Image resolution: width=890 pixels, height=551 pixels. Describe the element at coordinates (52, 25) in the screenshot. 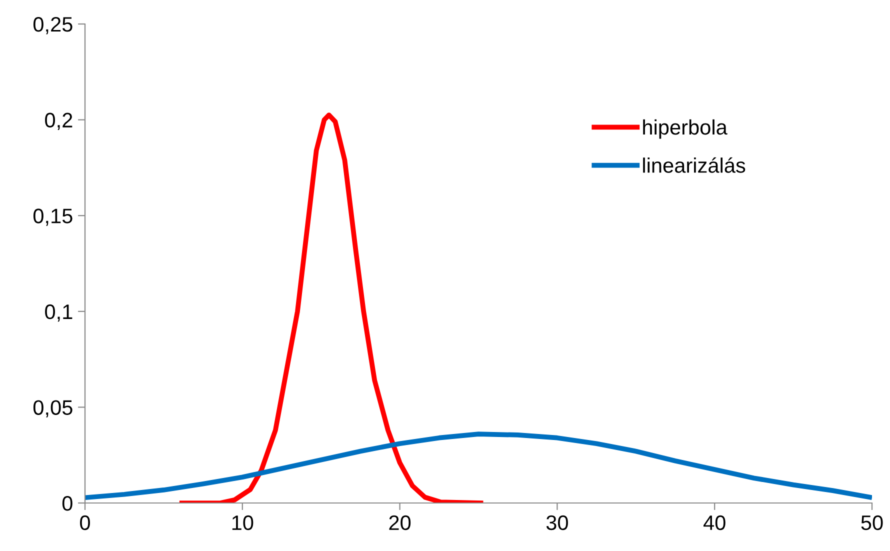

I see `y-tick-label: 0,25` at that location.